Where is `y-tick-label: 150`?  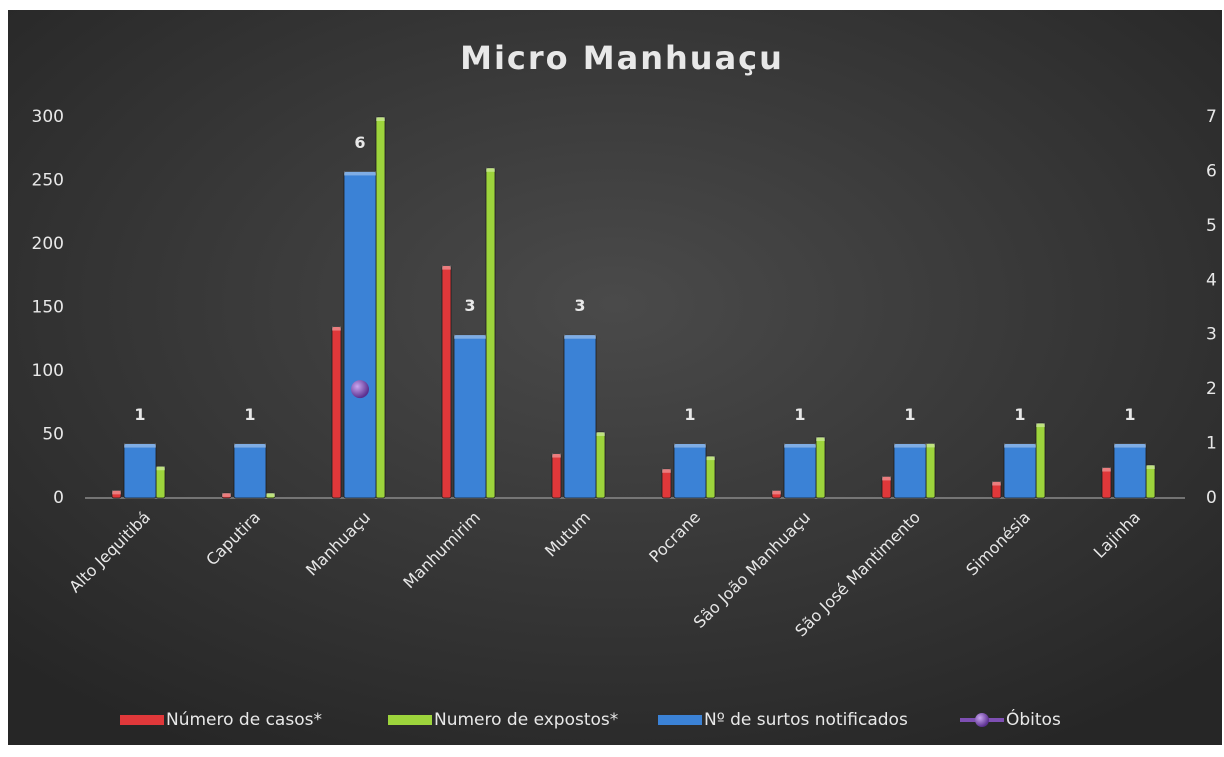
y-tick-label: 150 is located at coordinates (48, 308).